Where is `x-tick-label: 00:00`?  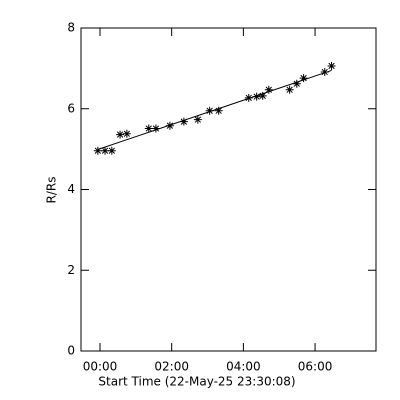 x-tick-label: 00:00 is located at coordinates (100, 367).